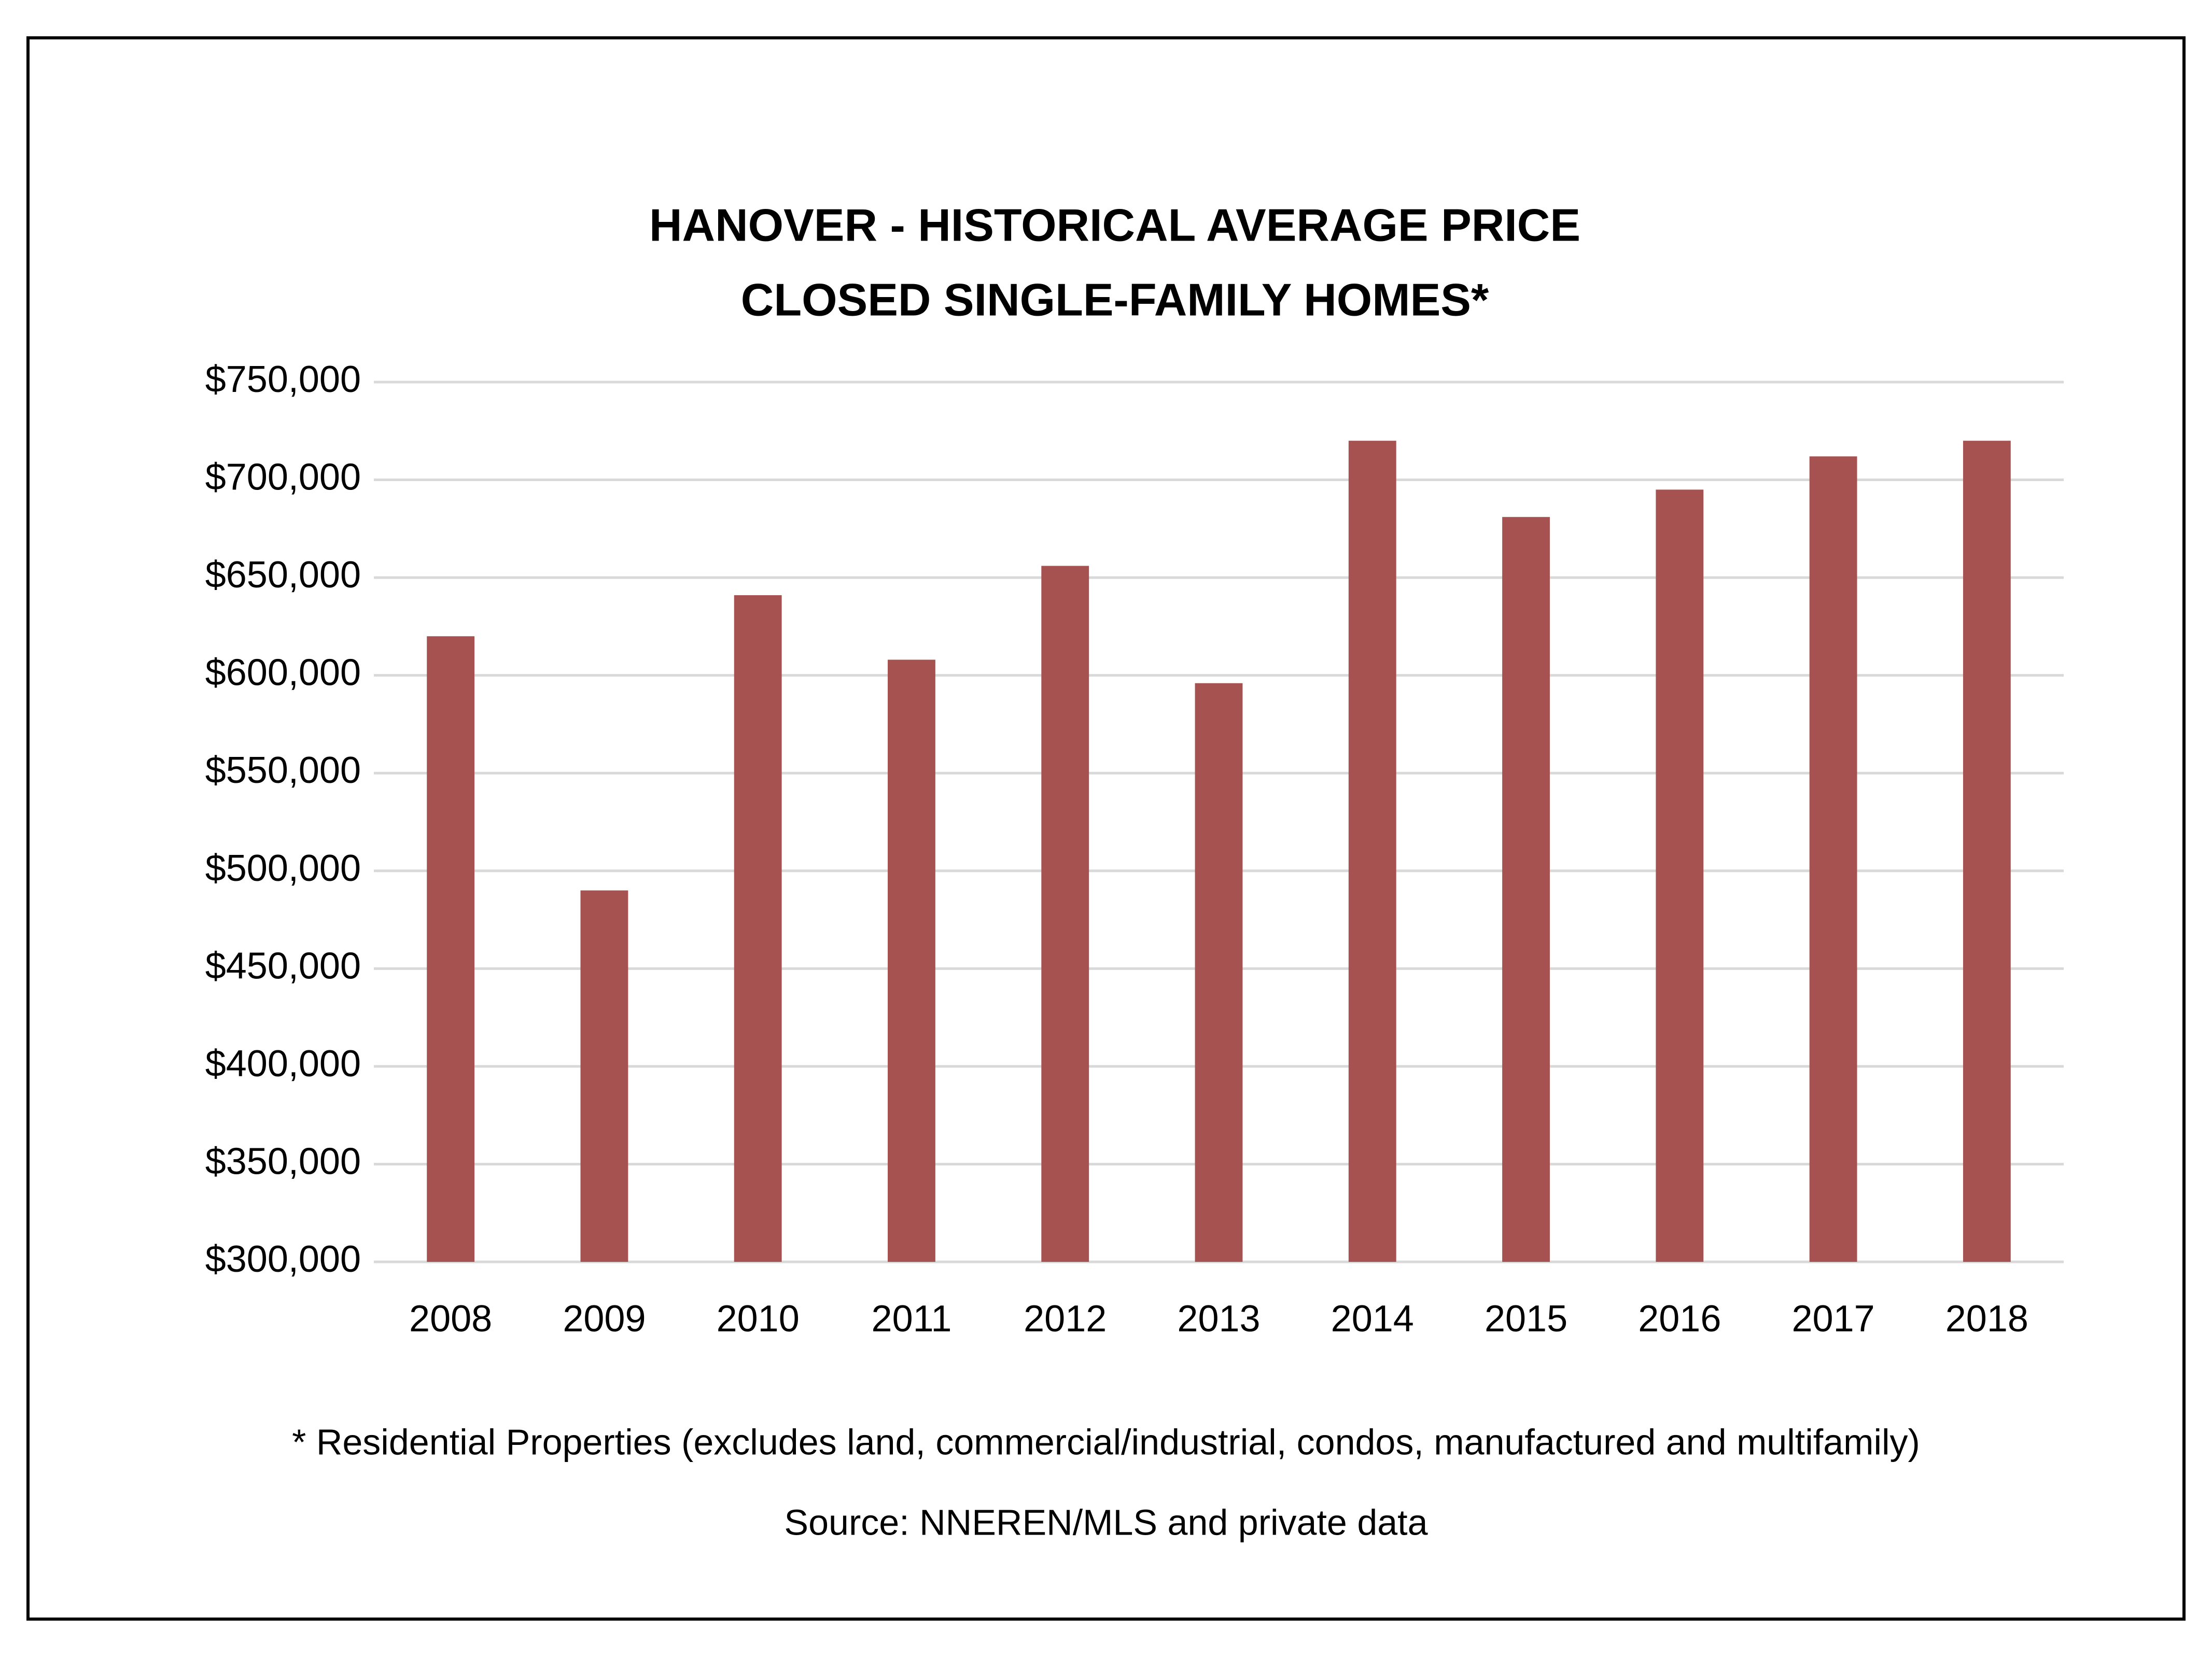  What do you see at coordinates (1115, 299) in the screenshot?
I see `chart-subtitle: CLOSED SINGLE-FAMILY HOMES*` at bounding box center [1115, 299].